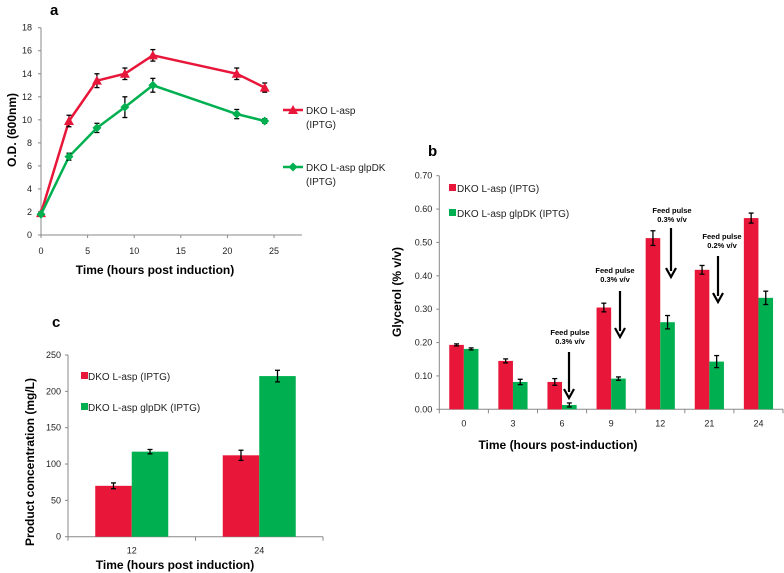  What do you see at coordinates (758, 423) in the screenshot?
I see `panel-b-x-tick-label: 24` at bounding box center [758, 423].